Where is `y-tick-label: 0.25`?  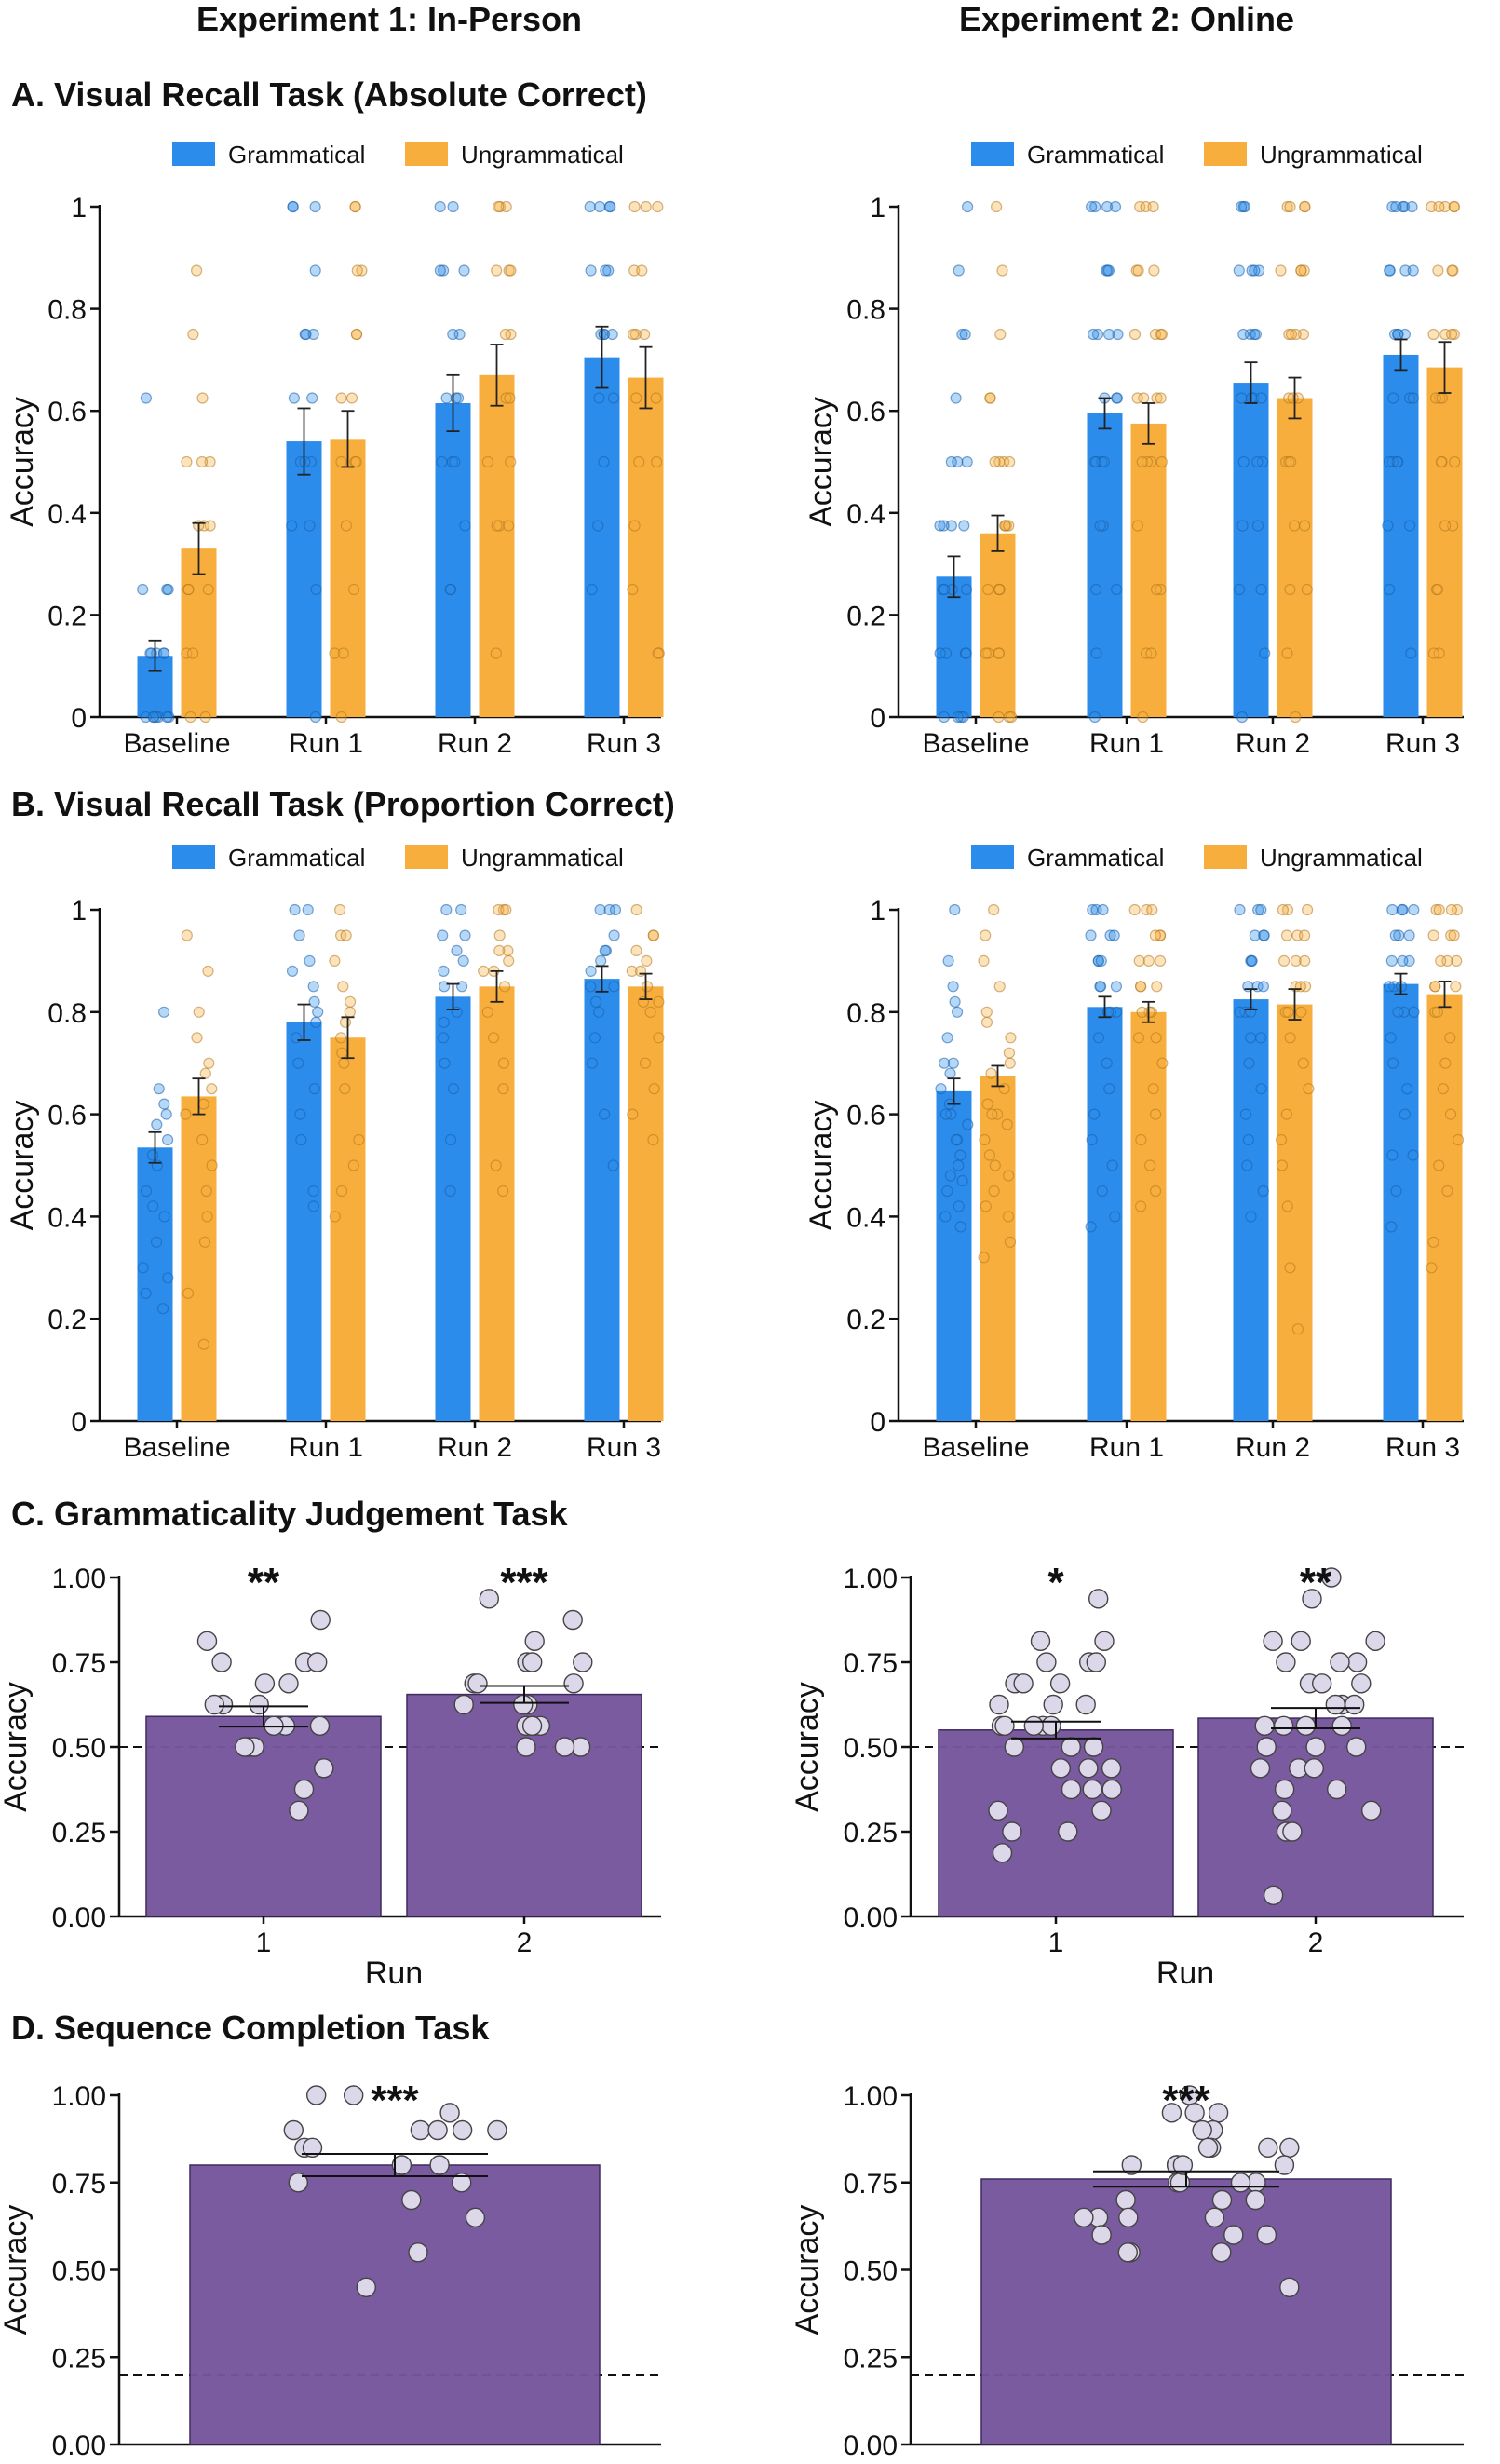 y-tick-label: 0.25 is located at coordinates (79, 2358).